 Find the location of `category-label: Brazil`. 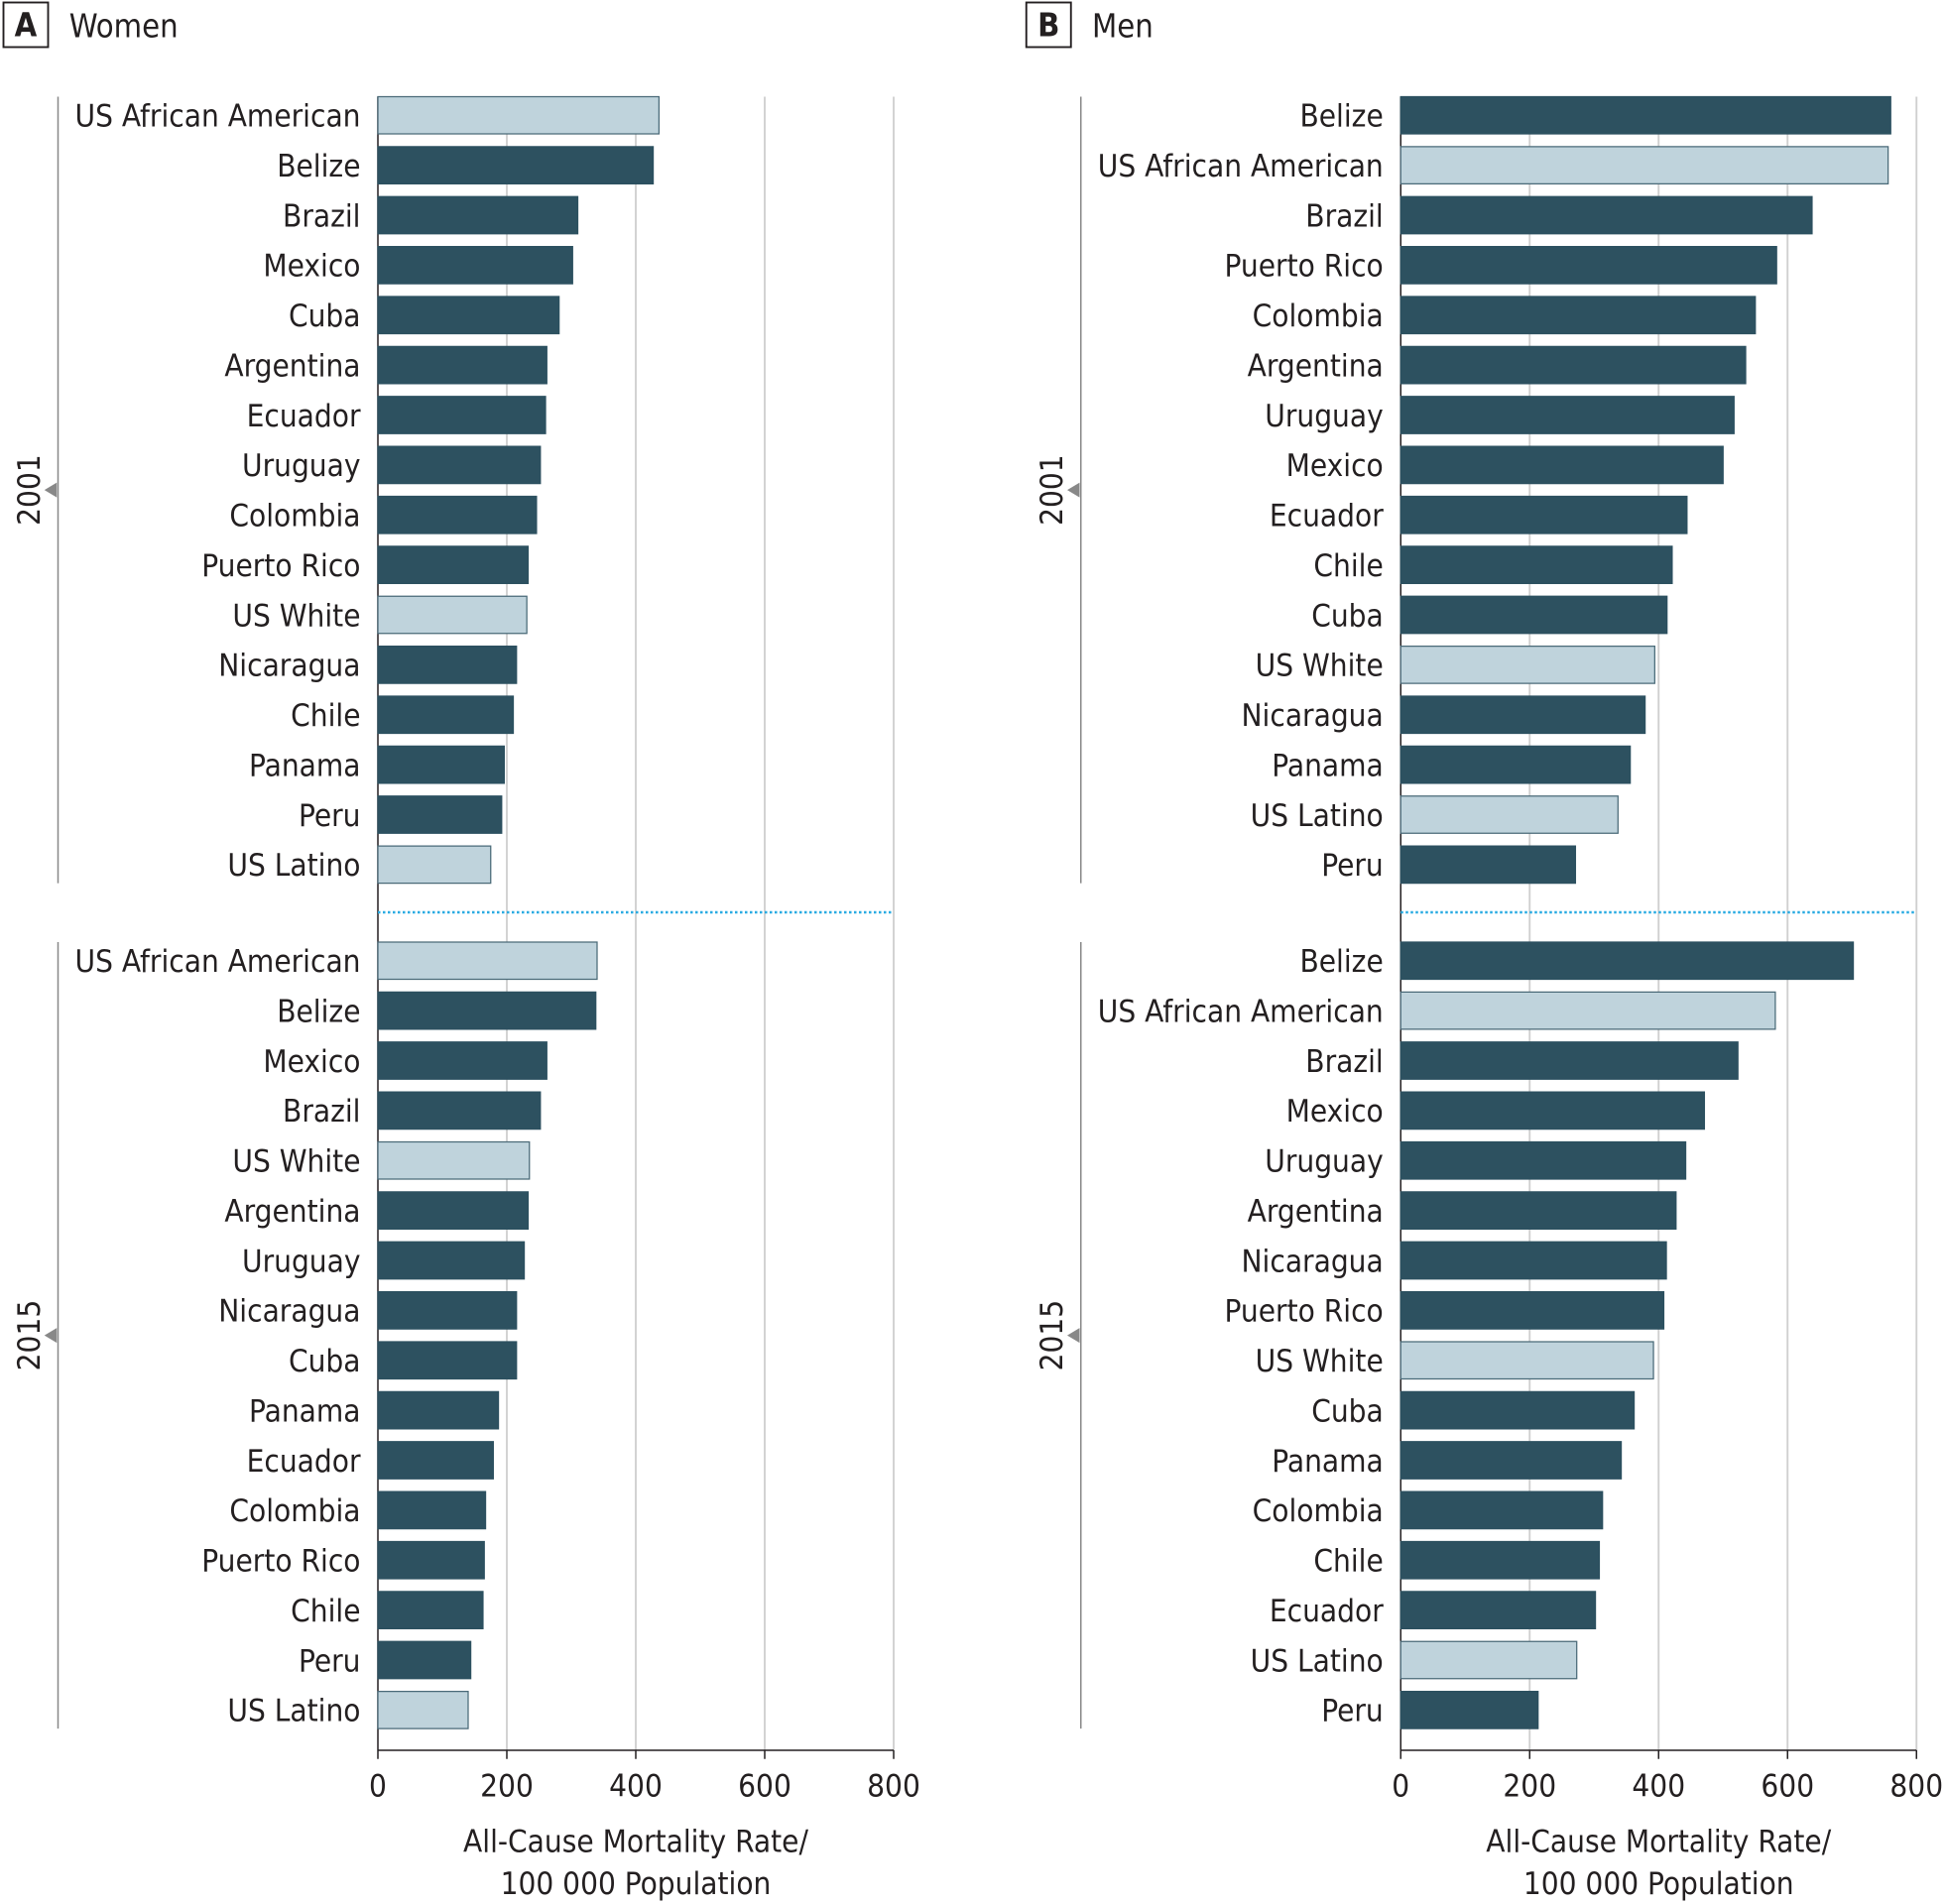

category-label: Brazil is located at coordinates (321, 1112).